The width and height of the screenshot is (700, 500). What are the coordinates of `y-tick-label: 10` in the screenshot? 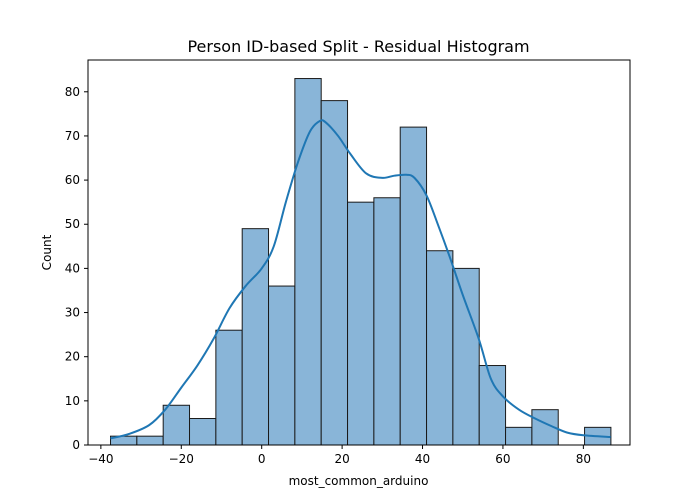 It's located at (72, 401).